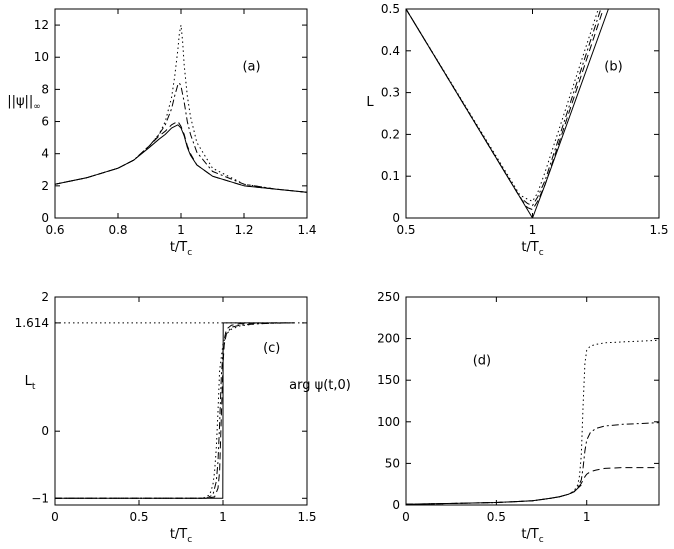 This screenshot has height=549, width=674. Describe the element at coordinates (388, 339) in the screenshot. I see `y-tick-label: 200` at that location.